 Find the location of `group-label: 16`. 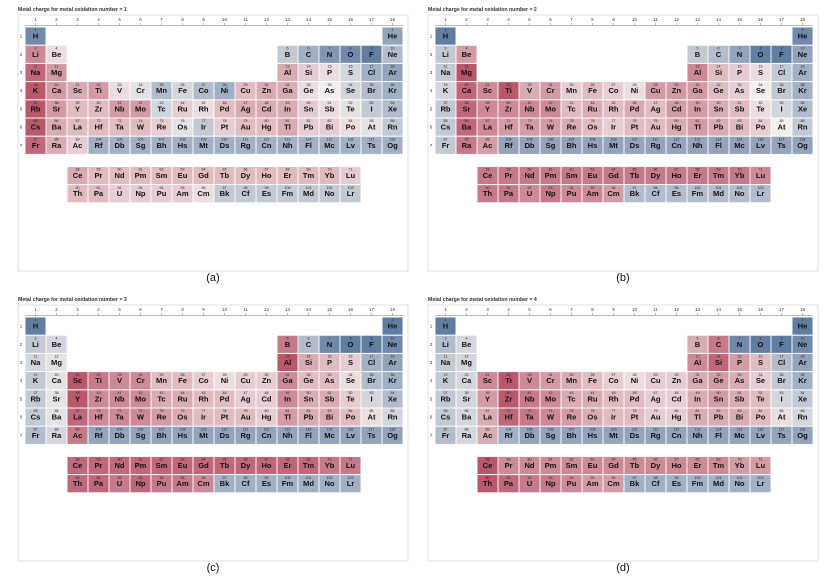

group-label: 16 is located at coordinates (351, 19).